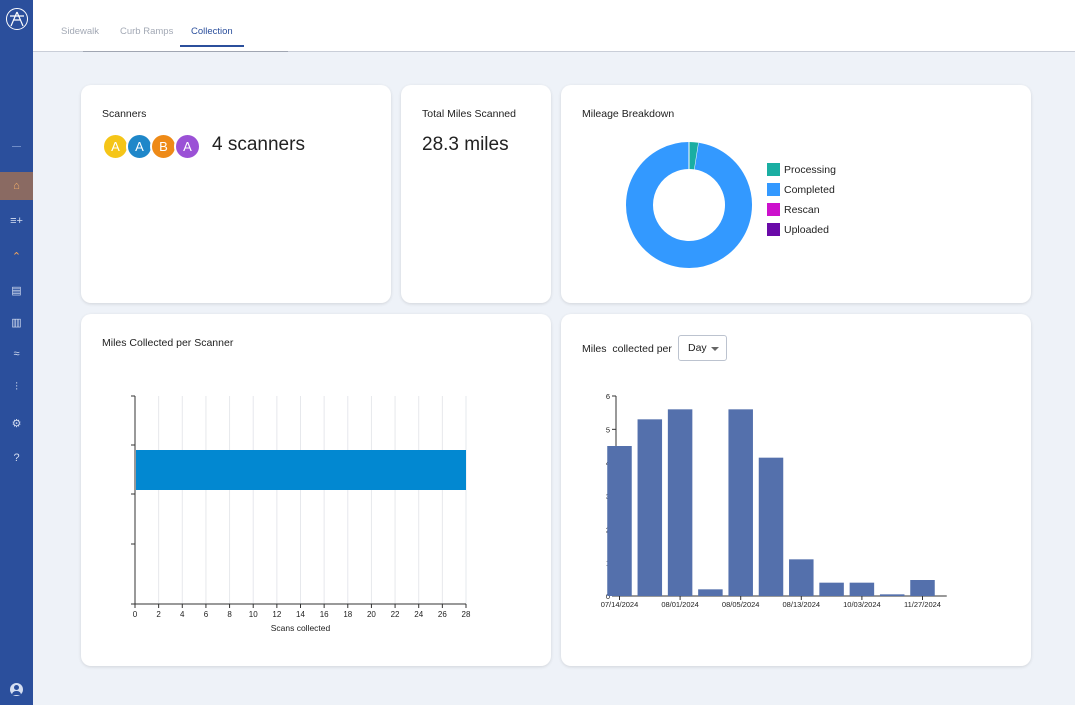  I want to click on x-tick-label: 28, so click(466, 614).